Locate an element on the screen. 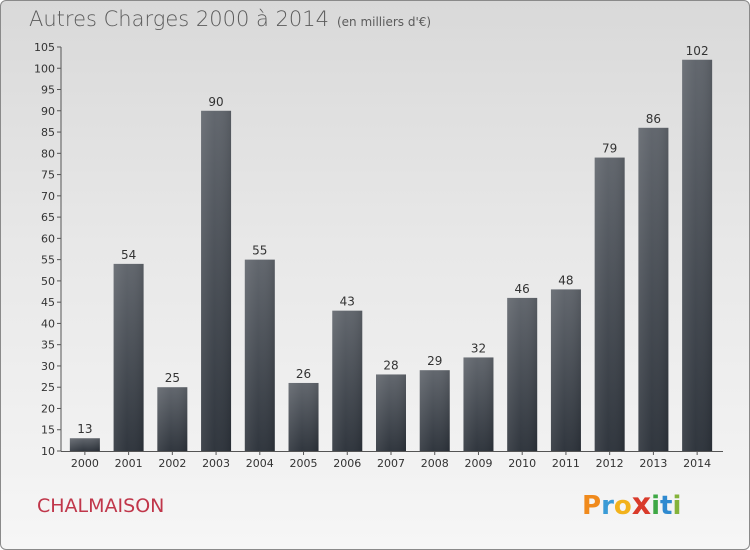 The image size is (750, 550). y-tick-label: 55 is located at coordinates (48, 260).